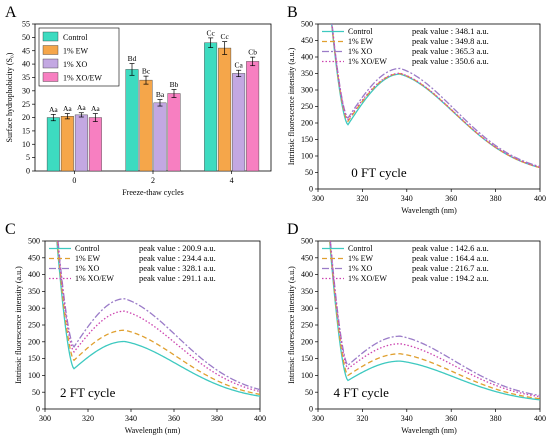 The height and width of the screenshot is (447, 550). What do you see at coordinates (367, 278) in the screenshot?
I see `legend-label: 1% XO/EW` at bounding box center [367, 278].